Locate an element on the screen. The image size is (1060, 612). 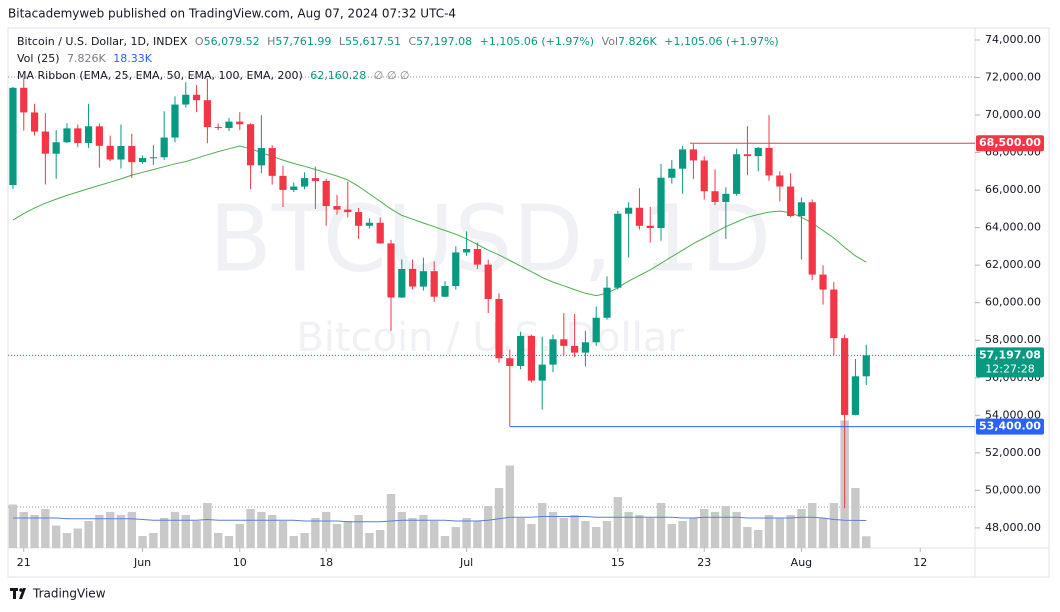
symbol: Bitcoin / U.S. Dollar, 1D, INDEX is located at coordinates (102, 41).